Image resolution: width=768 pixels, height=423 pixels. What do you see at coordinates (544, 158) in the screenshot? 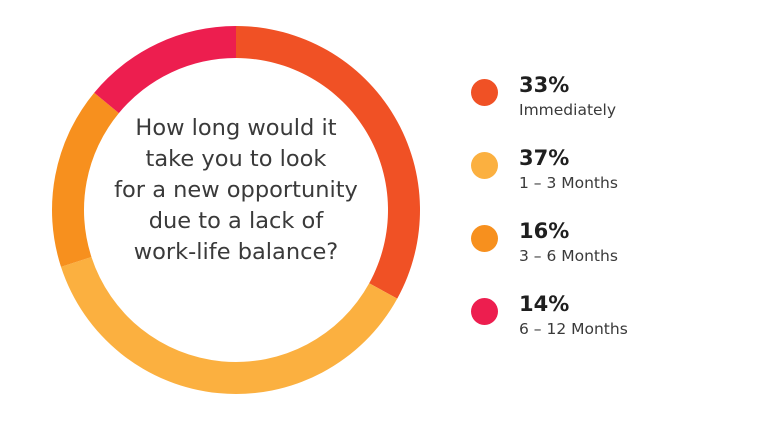
I see `legend-percent: 37%` at bounding box center [544, 158].